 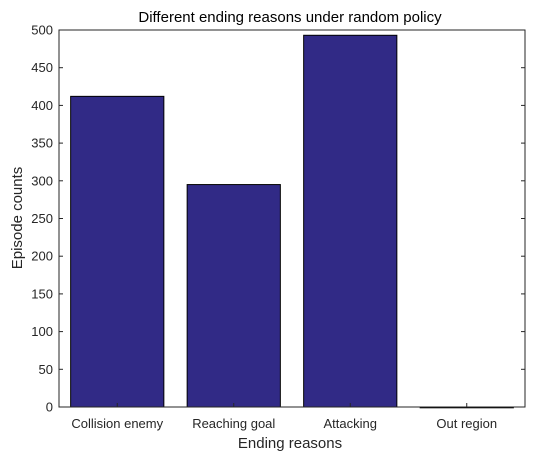 What do you see at coordinates (42, 331) in the screenshot?
I see `y-tick-label: 100` at bounding box center [42, 331].